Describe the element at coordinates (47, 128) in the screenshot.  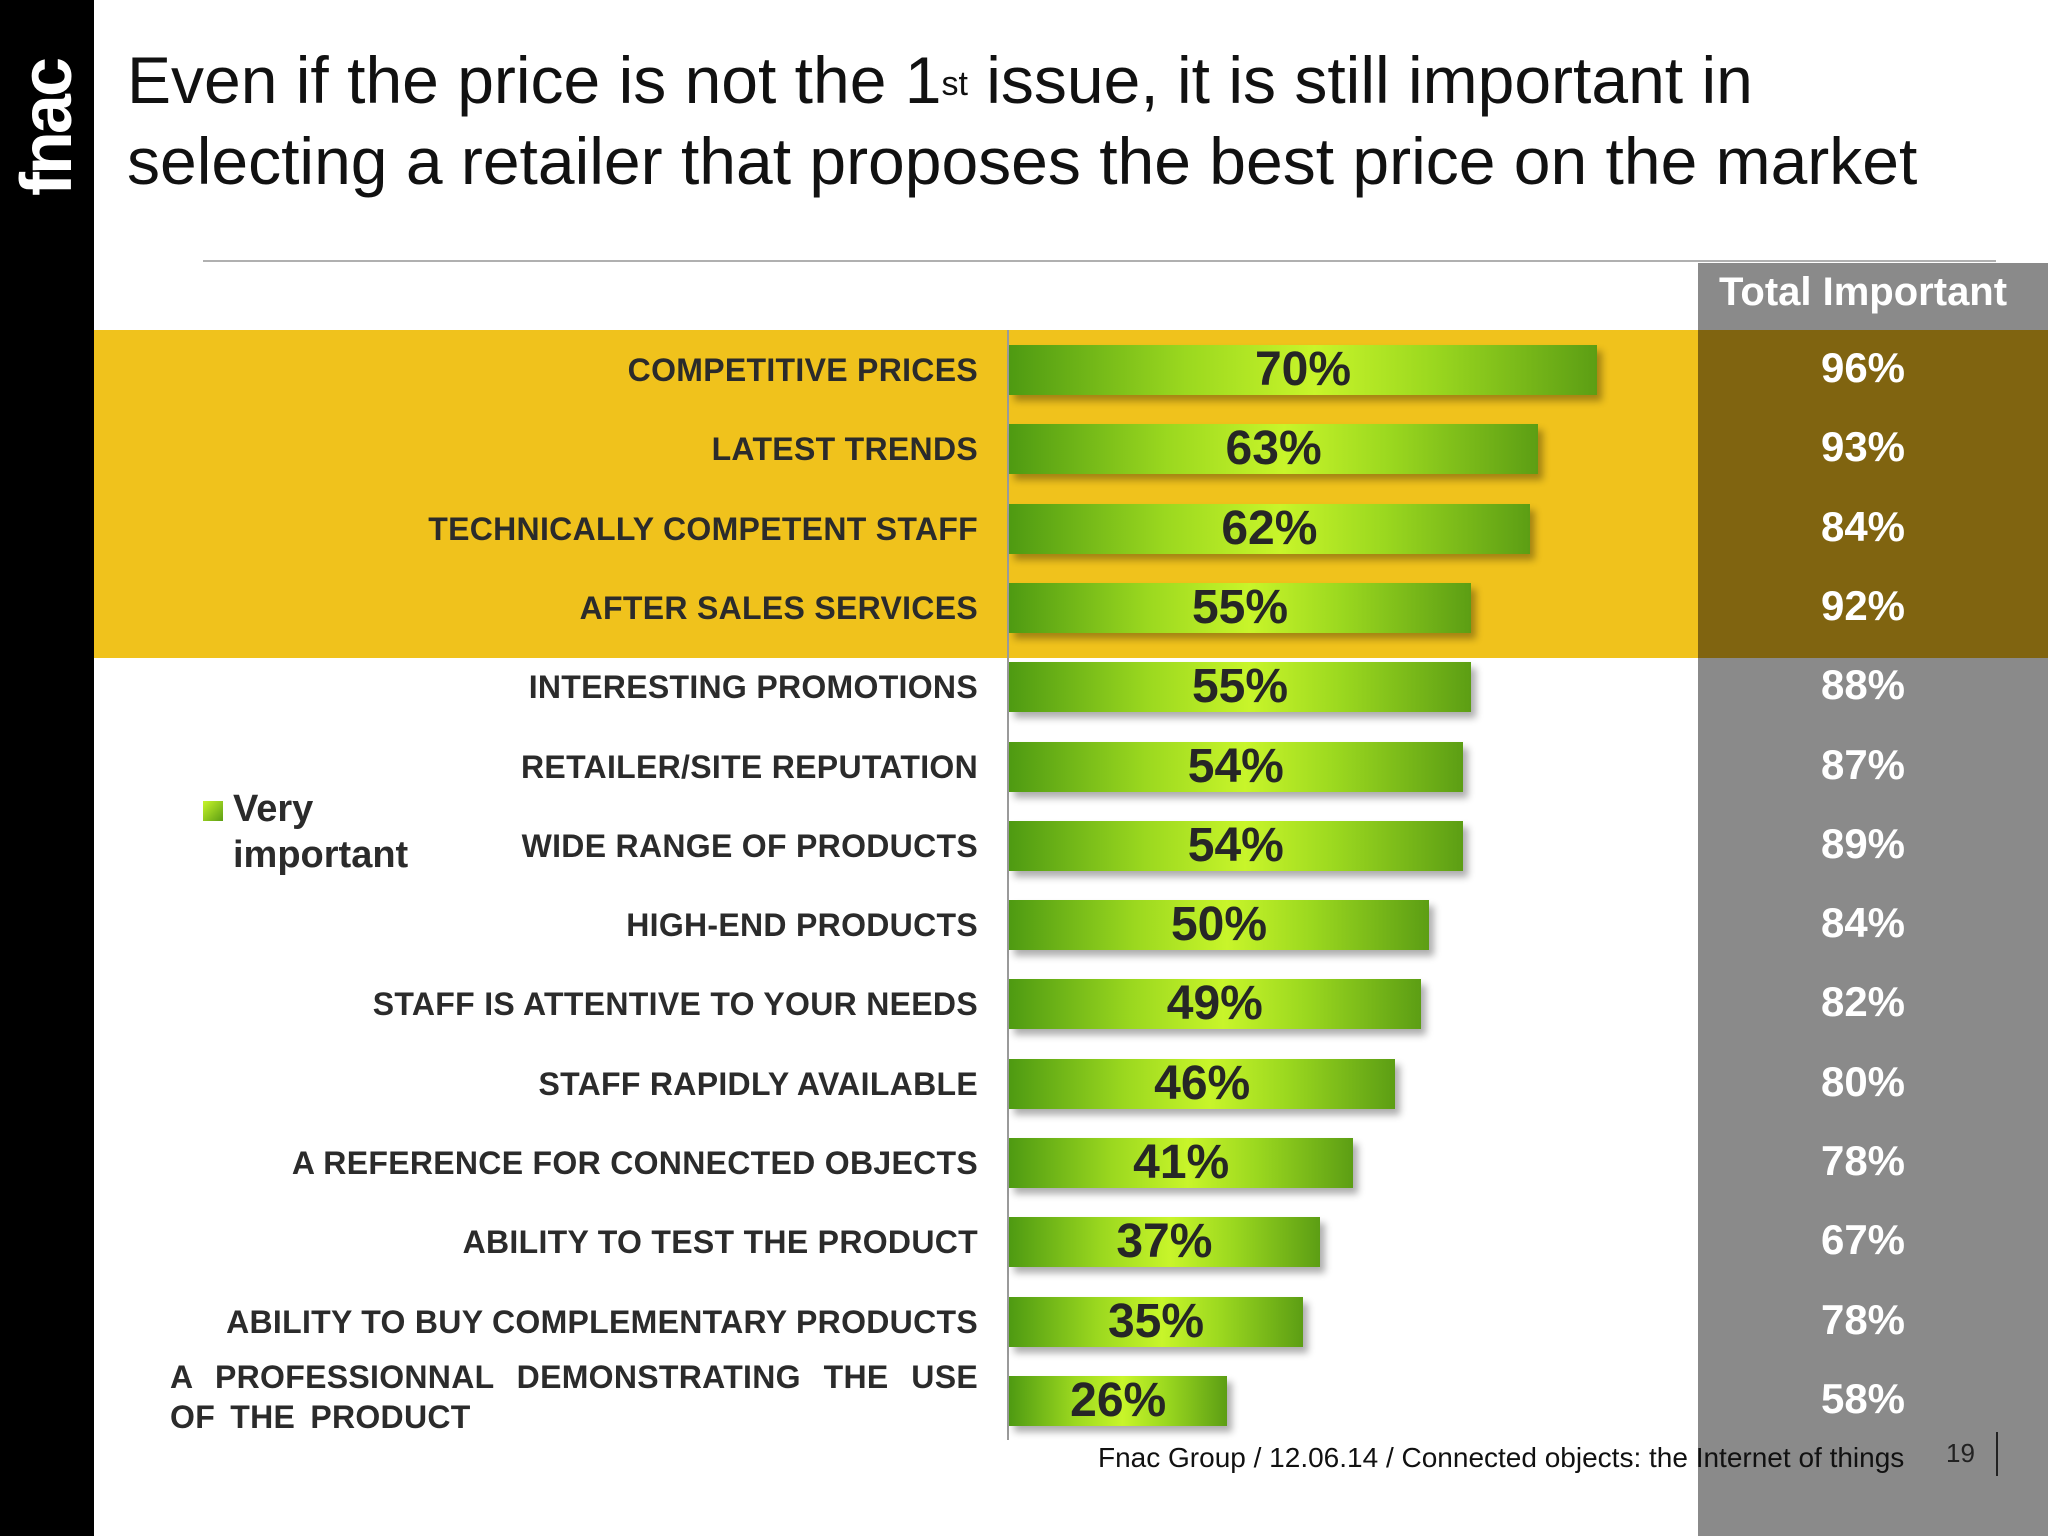
I see `fnac-logo: fnac` at that location.